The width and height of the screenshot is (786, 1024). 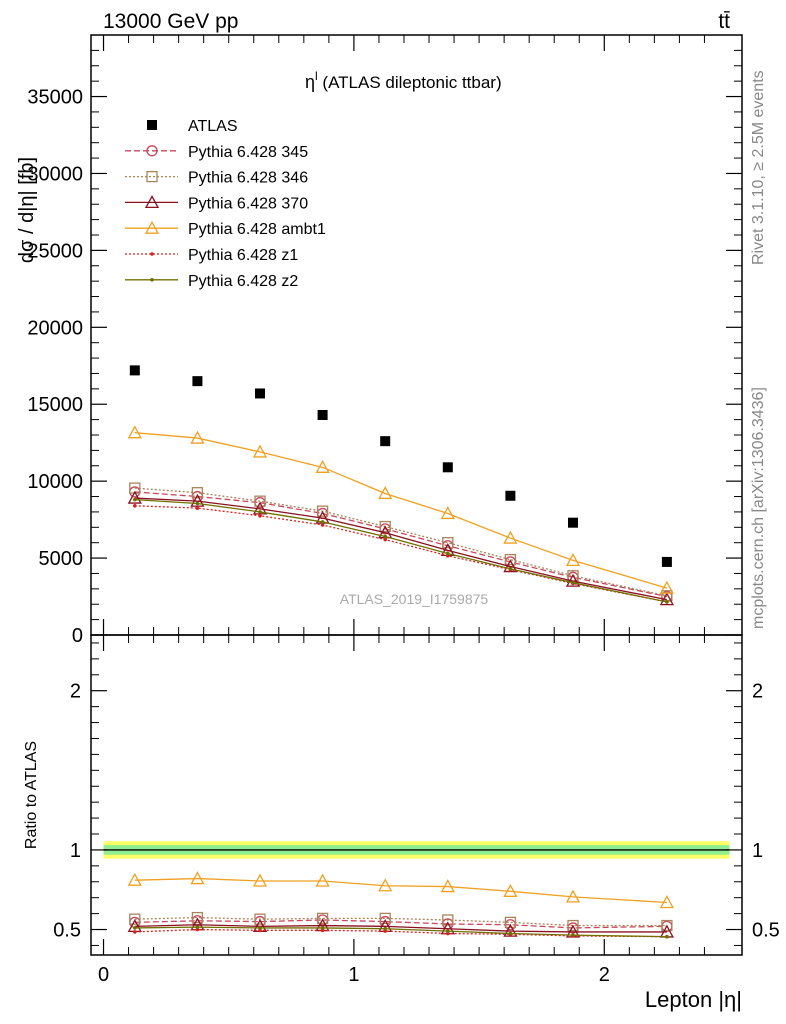 I want to click on ratio-series-1-line, so click(x=400, y=921).